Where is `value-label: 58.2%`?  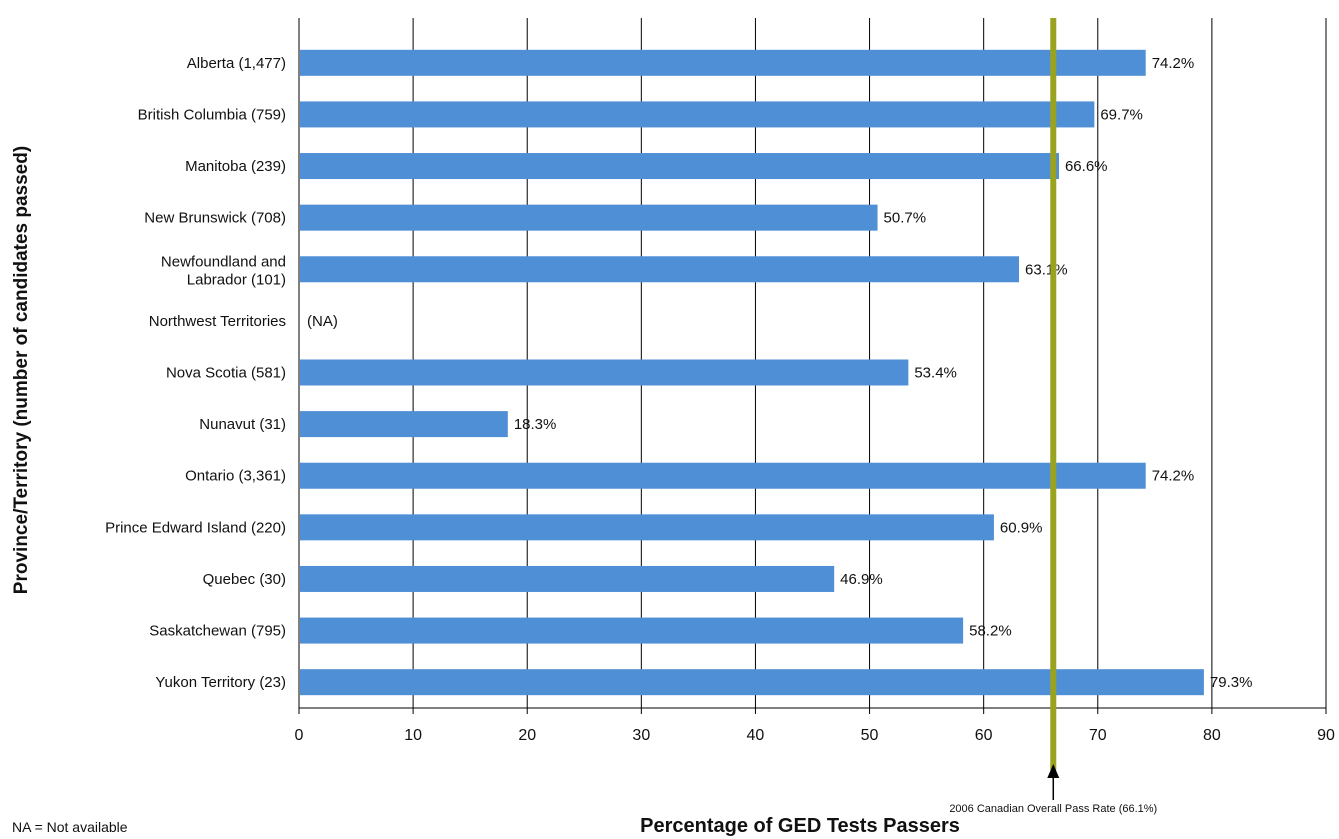
value-label: 58.2% is located at coordinates (990, 631).